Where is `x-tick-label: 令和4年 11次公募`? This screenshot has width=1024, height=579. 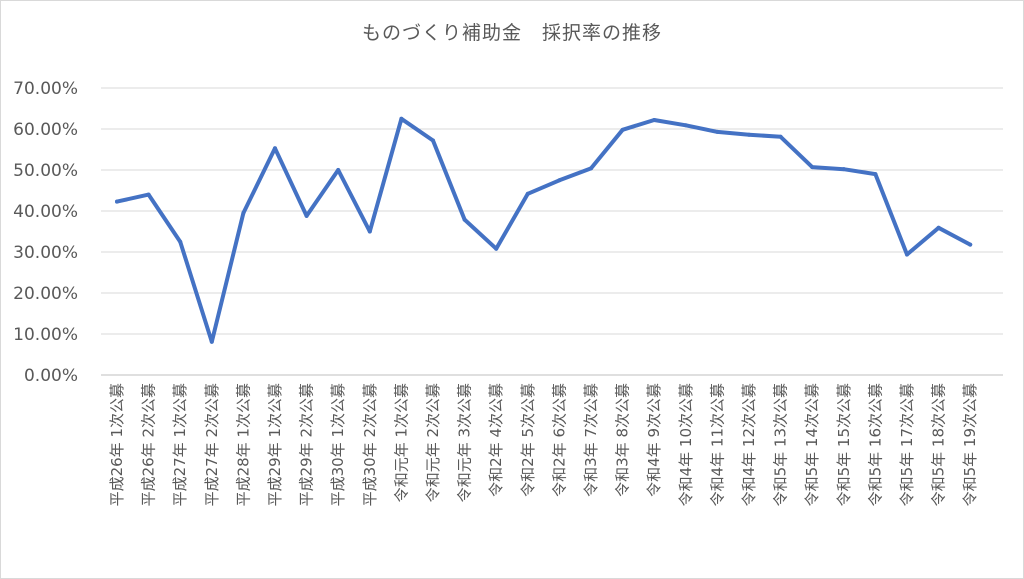 x-tick-label: 令和4年 11次公募 is located at coordinates (717, 444).